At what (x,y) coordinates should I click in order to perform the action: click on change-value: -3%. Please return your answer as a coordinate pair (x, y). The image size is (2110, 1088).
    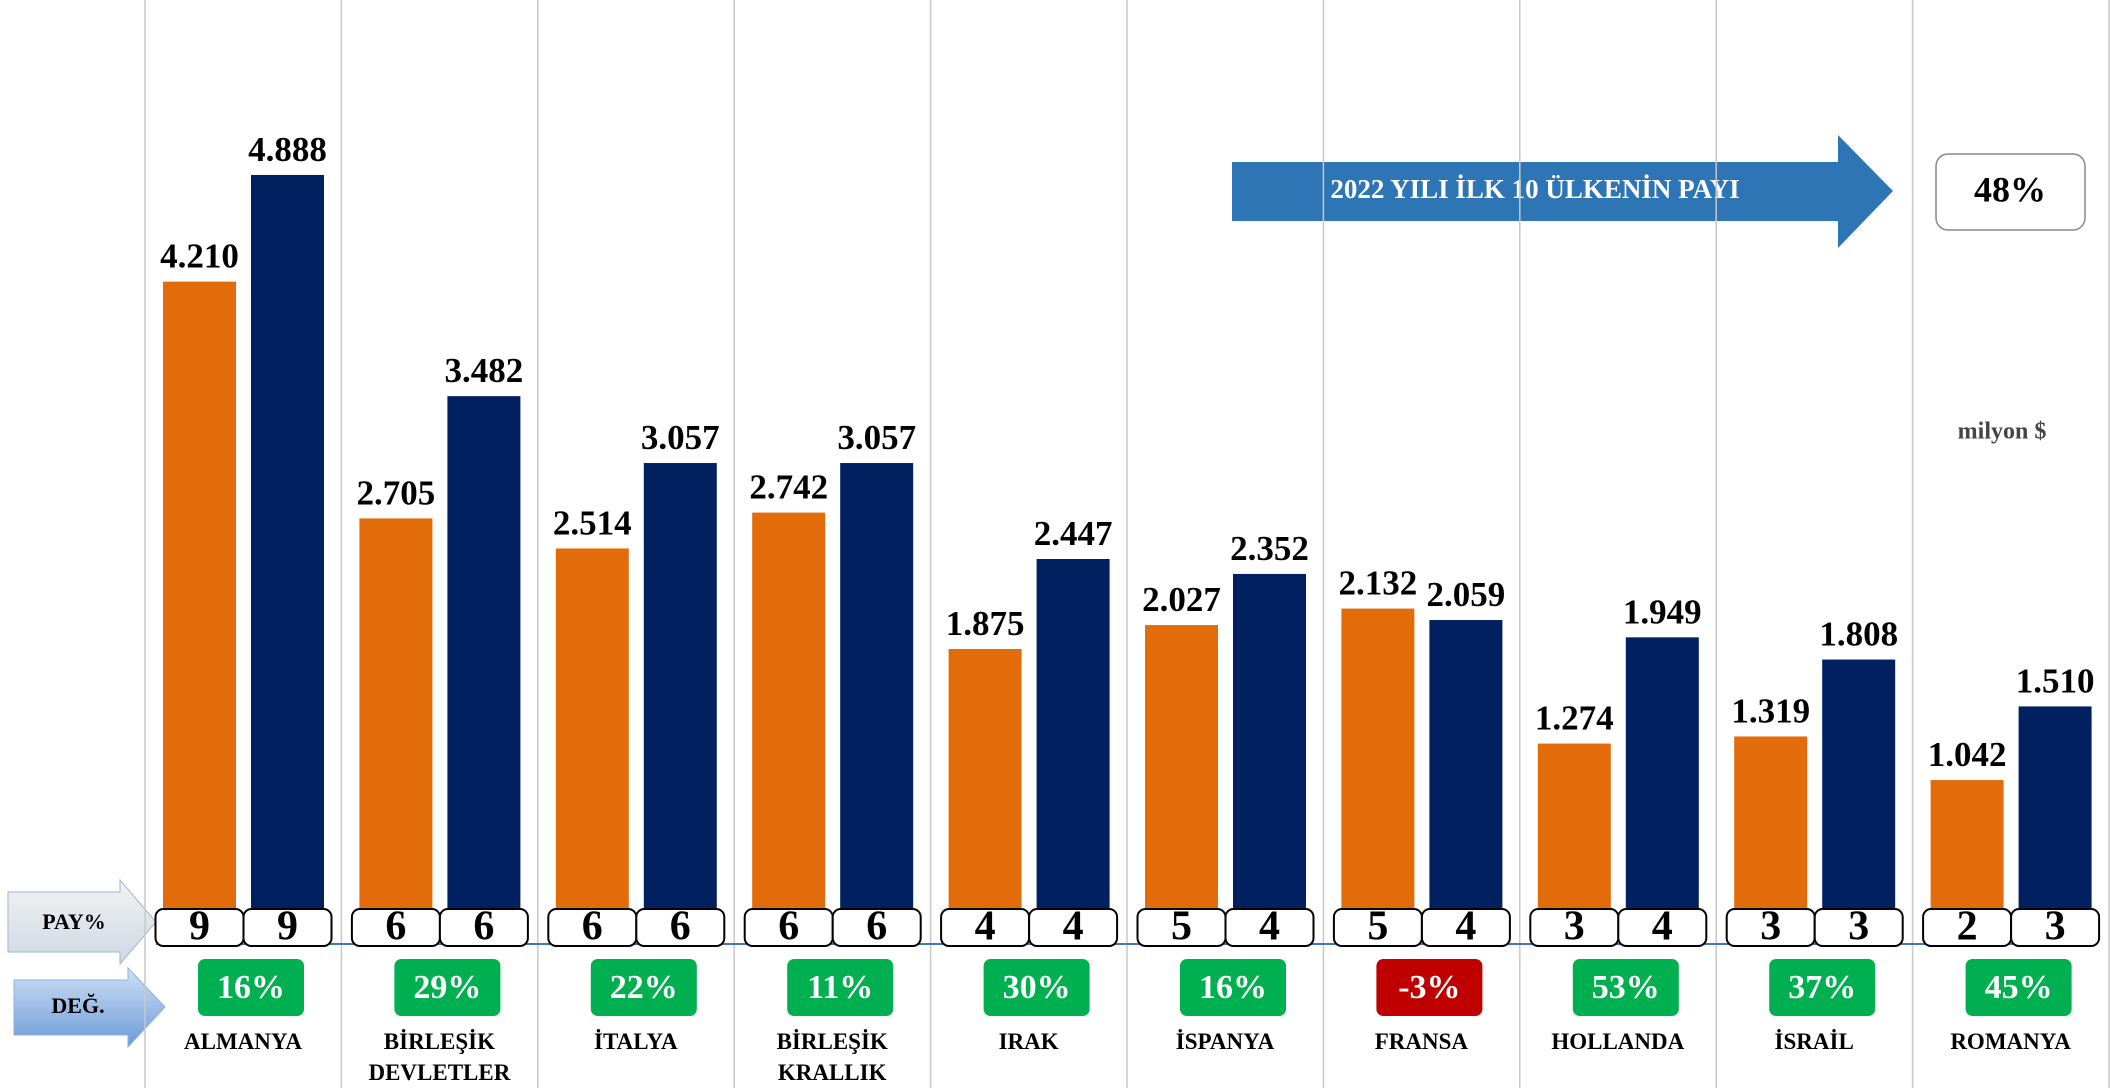
    Looking at the image, I should click on (1429, 987).